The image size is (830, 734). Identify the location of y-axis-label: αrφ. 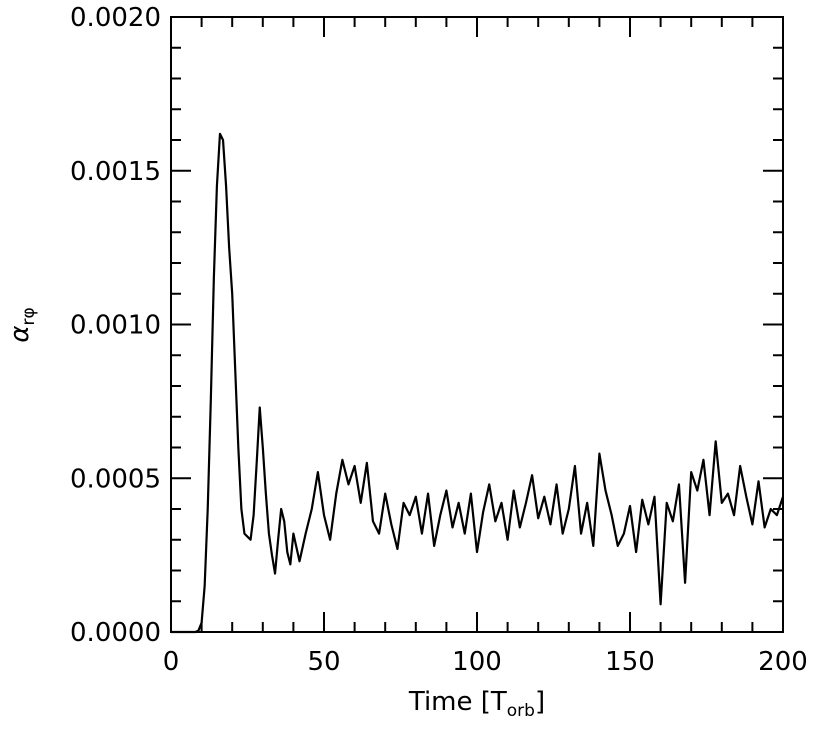
(22, 324).